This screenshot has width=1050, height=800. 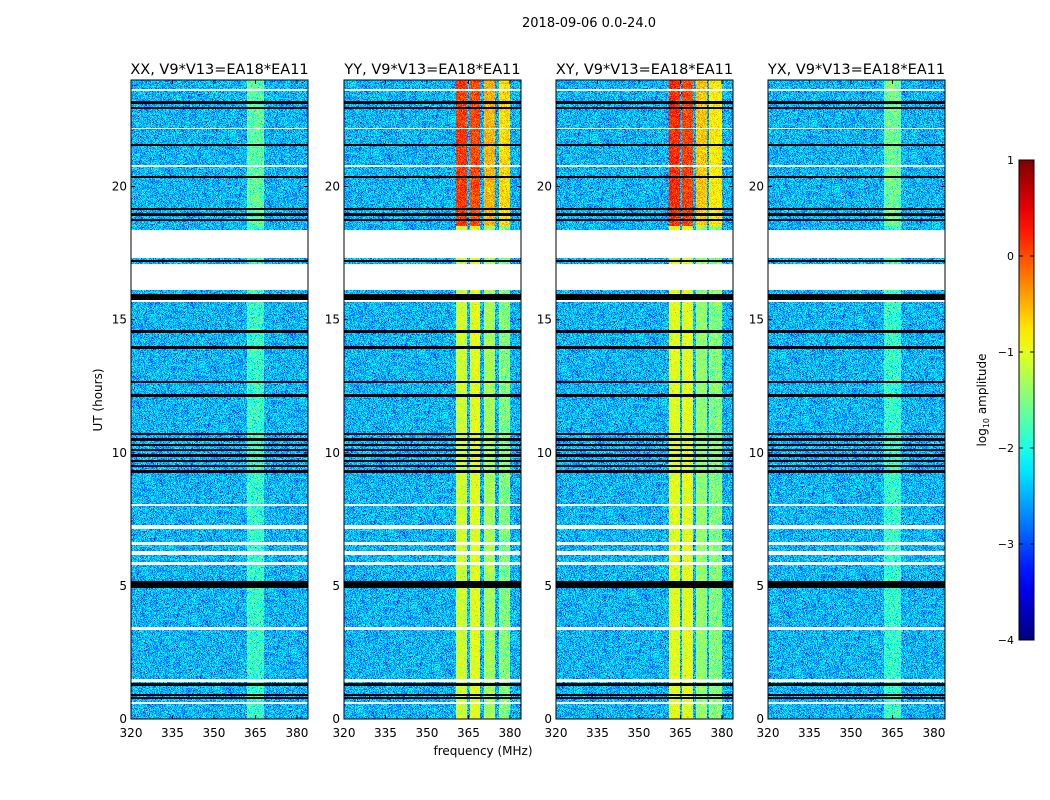 I want to click on colorbar-tick-label: −2, so click(x=1006, y=448).